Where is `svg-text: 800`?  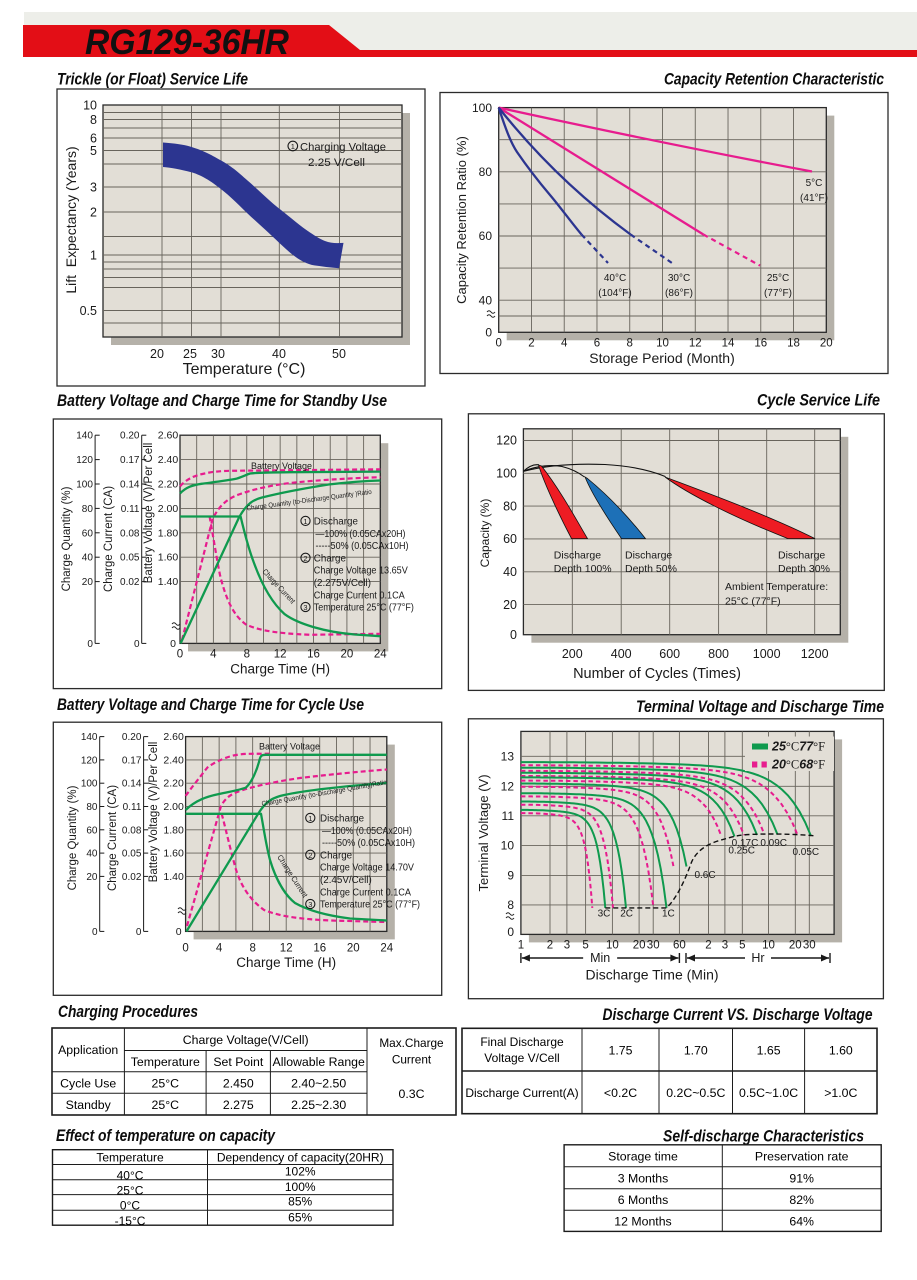
svg-text: 800 is located at coordinates (718, 654).